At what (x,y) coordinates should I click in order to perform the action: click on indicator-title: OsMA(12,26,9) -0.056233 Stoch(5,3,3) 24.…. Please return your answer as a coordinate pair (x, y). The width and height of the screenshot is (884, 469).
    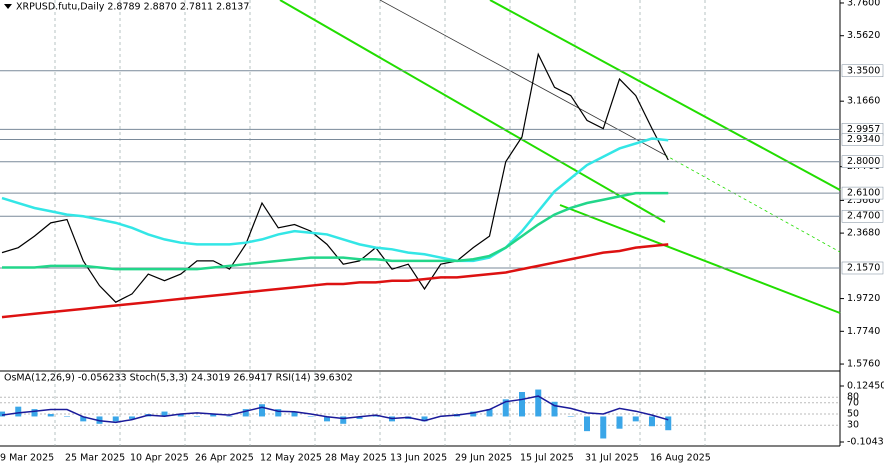
    Looking at the image, I should click on (178, 378).